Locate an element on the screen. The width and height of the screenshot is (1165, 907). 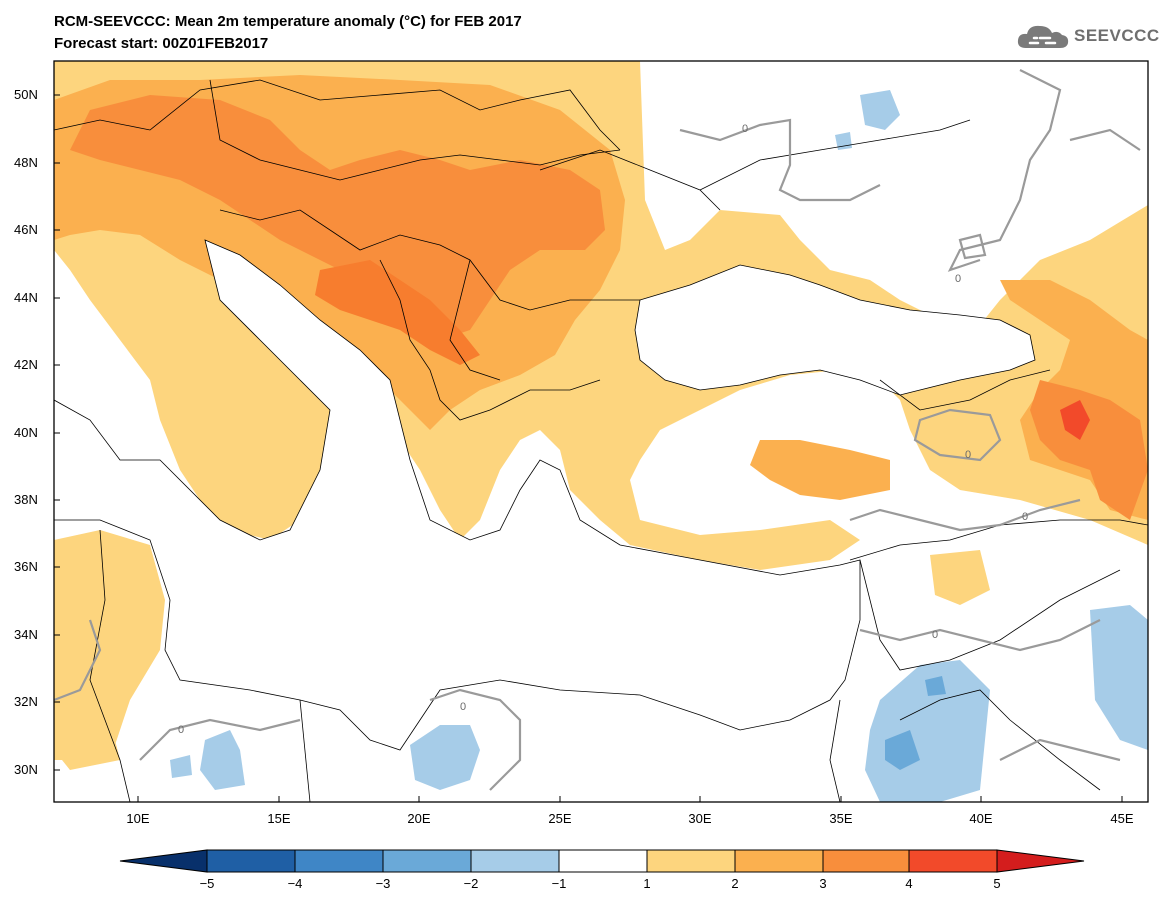
colorbar-tick-label: 5 is located at coordinates (997, 883).